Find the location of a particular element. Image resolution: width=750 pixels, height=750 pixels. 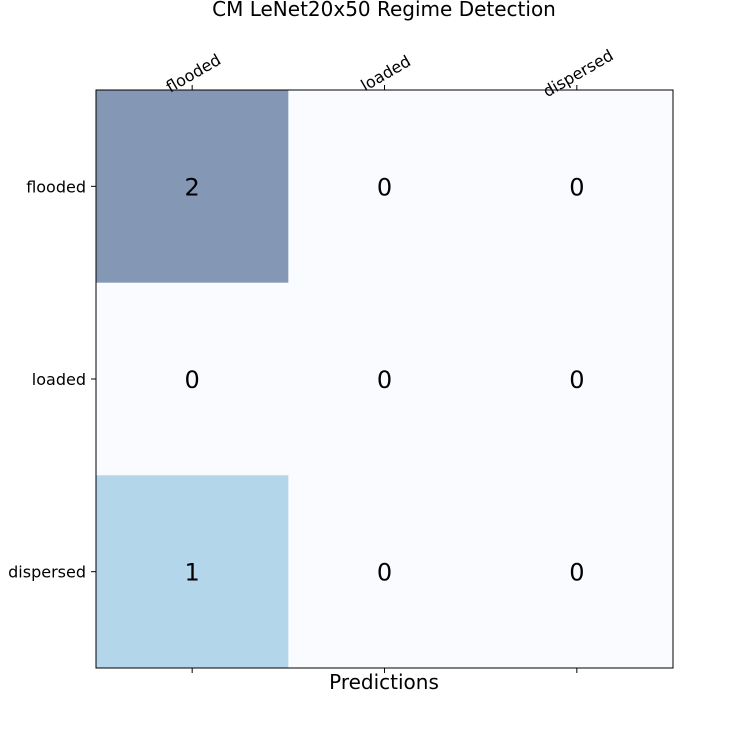

cell-value-dispersed-loaded: 0 is located at coordinates (384, 573).